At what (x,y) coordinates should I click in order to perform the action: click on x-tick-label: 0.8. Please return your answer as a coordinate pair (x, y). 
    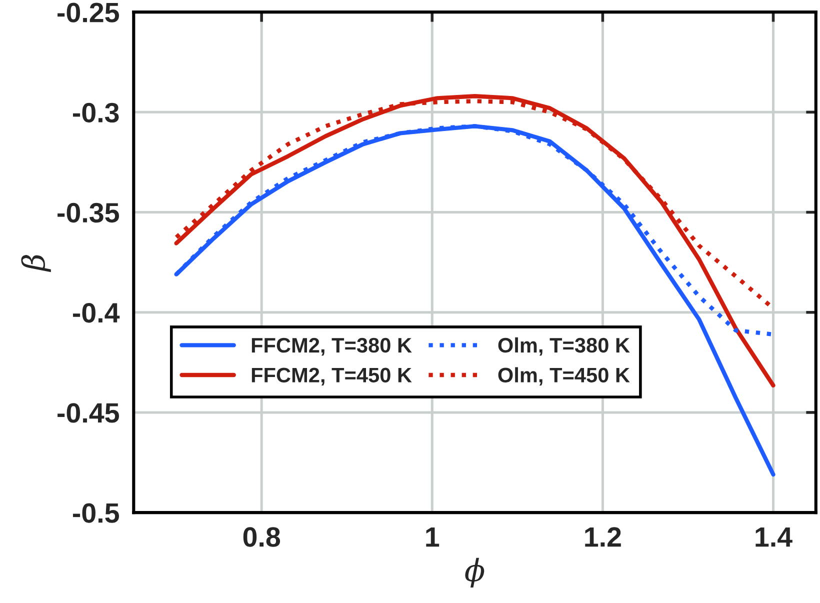
    Looking at the image, I should click on (261, 537).